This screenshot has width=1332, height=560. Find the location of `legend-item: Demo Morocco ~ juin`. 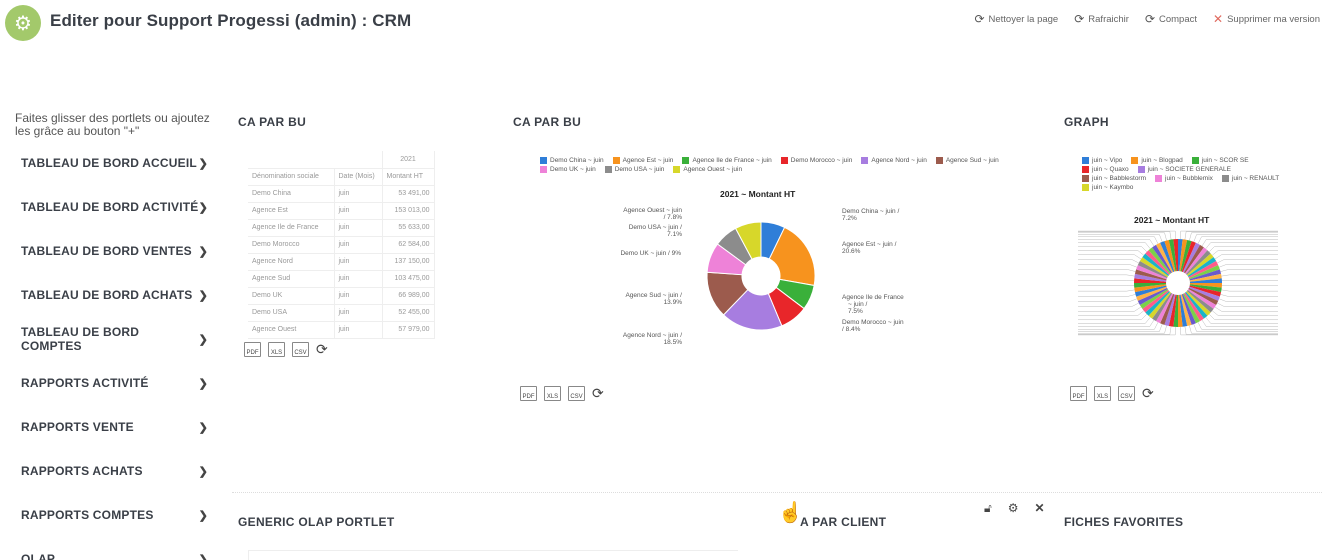

legend-item: Demo Morocco ~ juin is located at coordinates (816, 160).